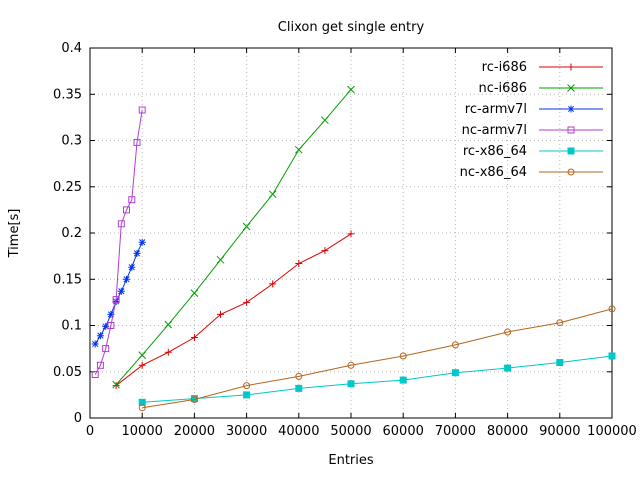 The image size is (640, 484). What do you see at coordinates (496, 109) in the screenshot?
I see `legend-label-rc-armv7l: rc-armv7l` at bounding box center [496, 109].